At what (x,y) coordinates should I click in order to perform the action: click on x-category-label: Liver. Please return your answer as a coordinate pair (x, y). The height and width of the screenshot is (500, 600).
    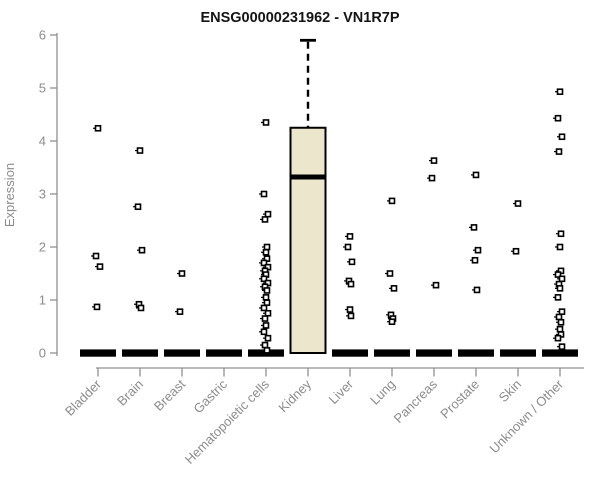
    Looking at the image, I should click on (341, 391).